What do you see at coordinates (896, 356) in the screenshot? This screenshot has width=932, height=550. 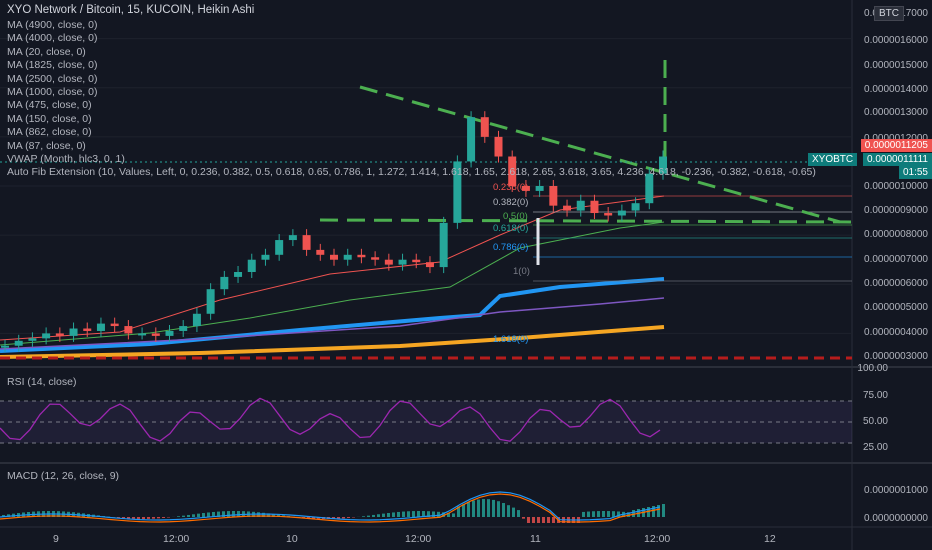 I see `price-tick-label: 0.0000003000` at bounding box center [896, 356].